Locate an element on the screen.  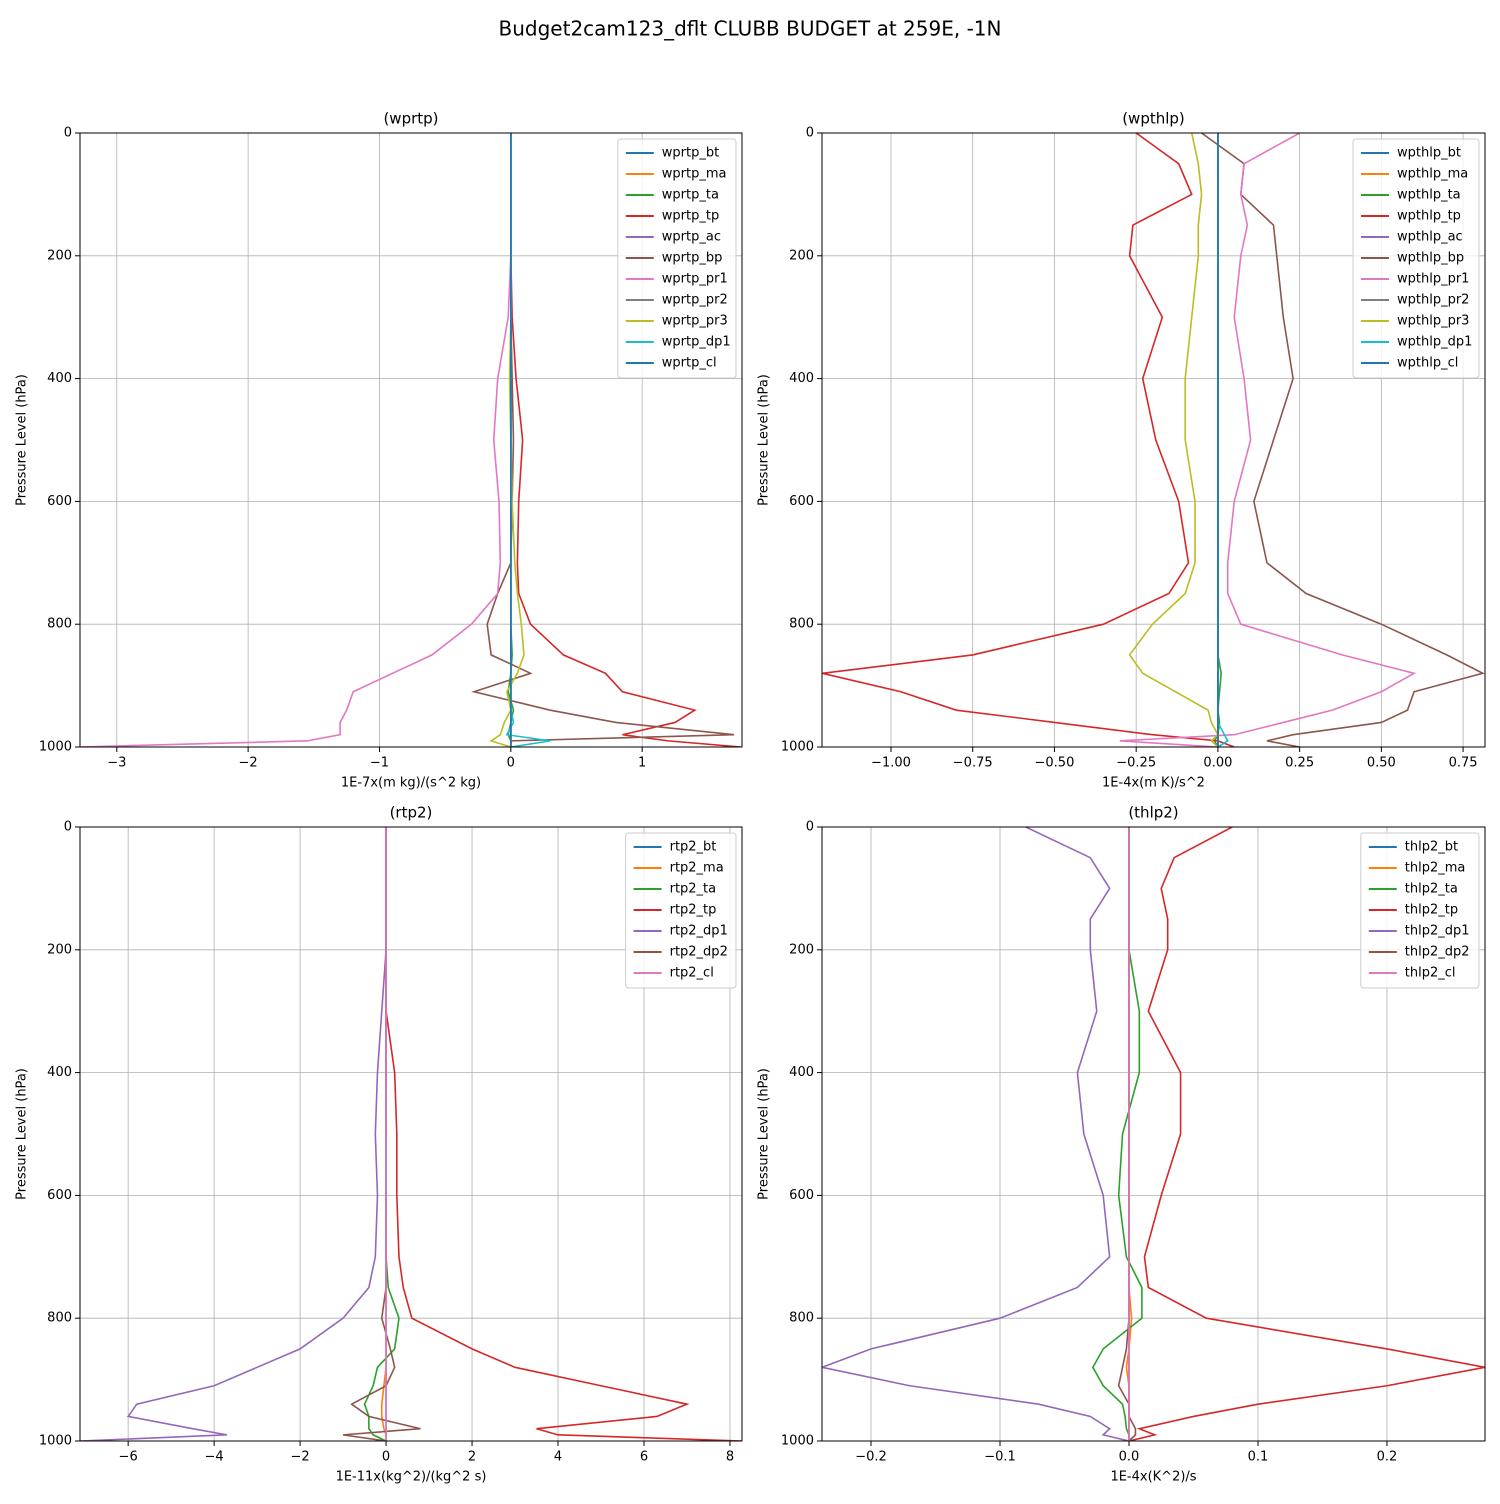
x-tick-label: −4 is located at coordinates (214, 1457).